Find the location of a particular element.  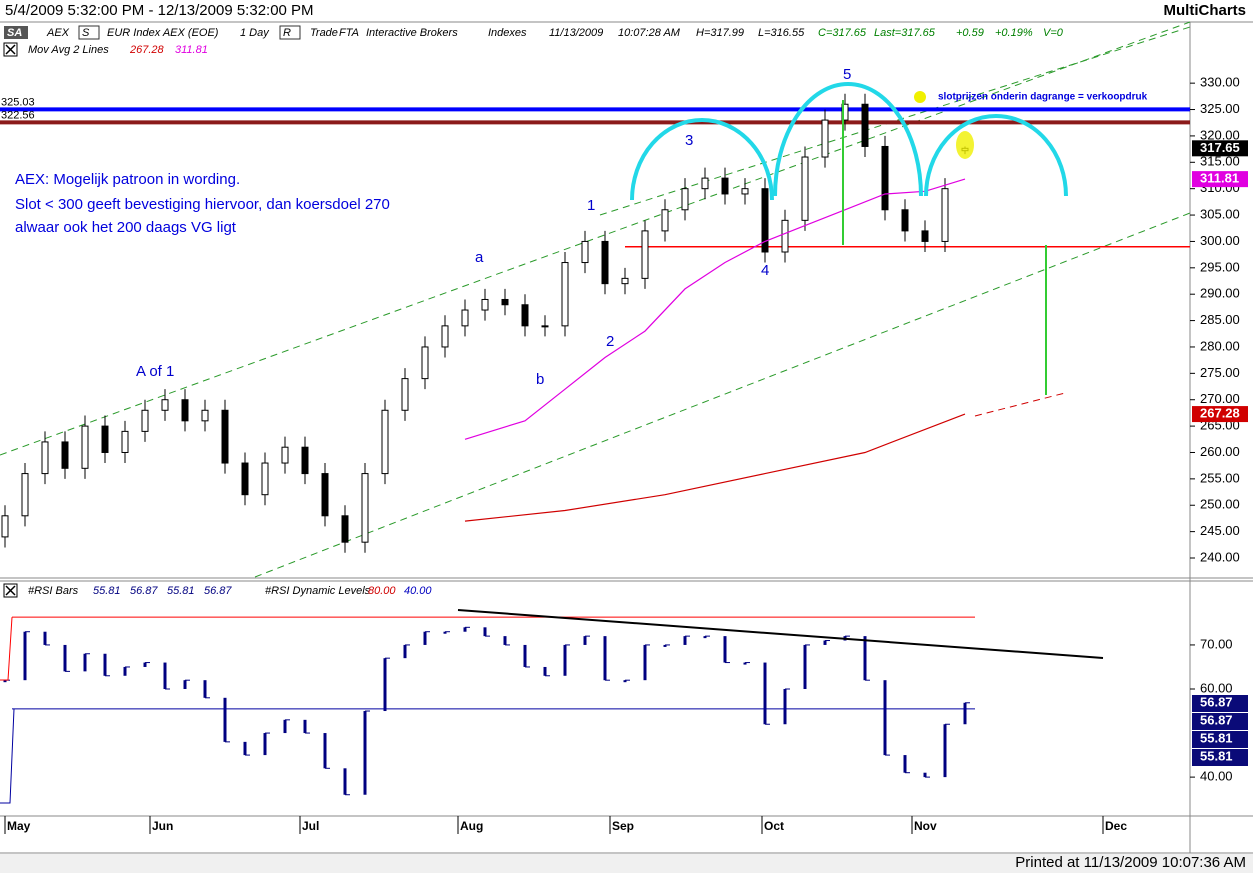

rsi-tag-label: 56.87 is located at coordinates (1216, 719).